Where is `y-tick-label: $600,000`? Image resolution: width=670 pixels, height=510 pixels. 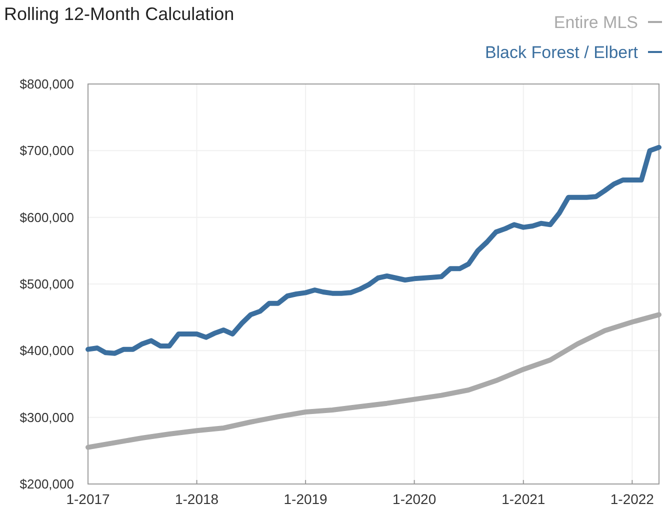 y-tick-label: $600,000 is located at coordinates (47, 217).